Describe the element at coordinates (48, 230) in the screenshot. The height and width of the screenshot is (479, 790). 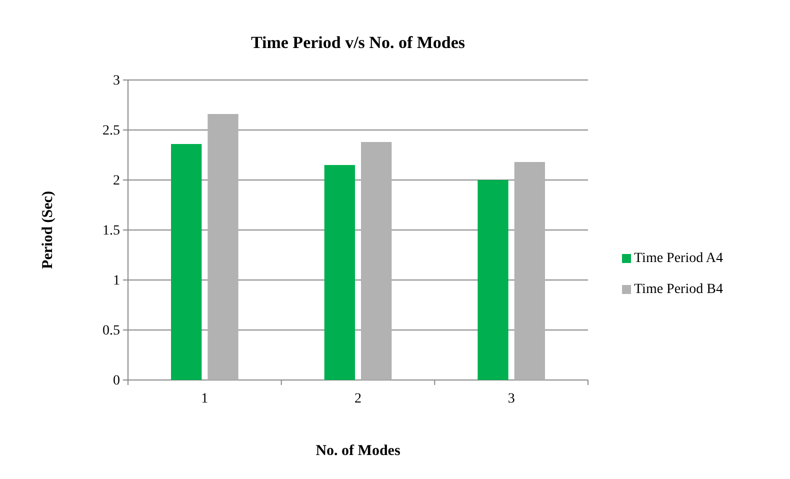
I see `y-axis-title: Period (Sec)` at that location.